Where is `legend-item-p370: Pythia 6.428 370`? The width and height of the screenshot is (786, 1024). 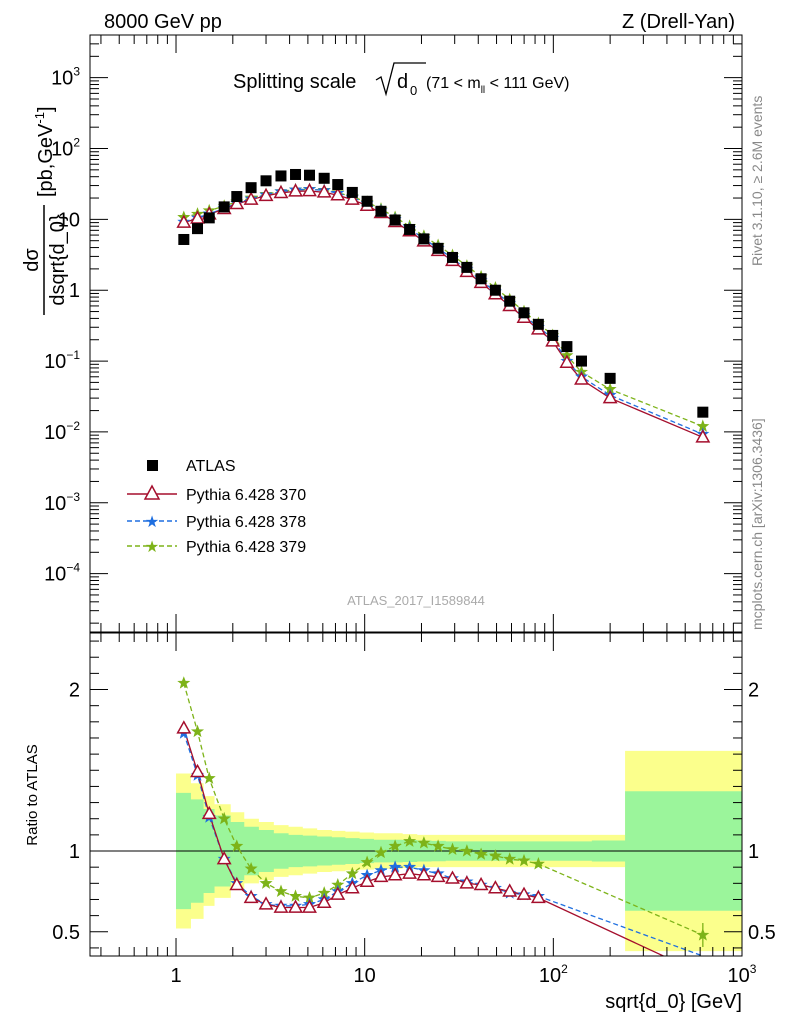
legend-item-p370: Pythia 6.428 370 is located at coordinates (216, 494).